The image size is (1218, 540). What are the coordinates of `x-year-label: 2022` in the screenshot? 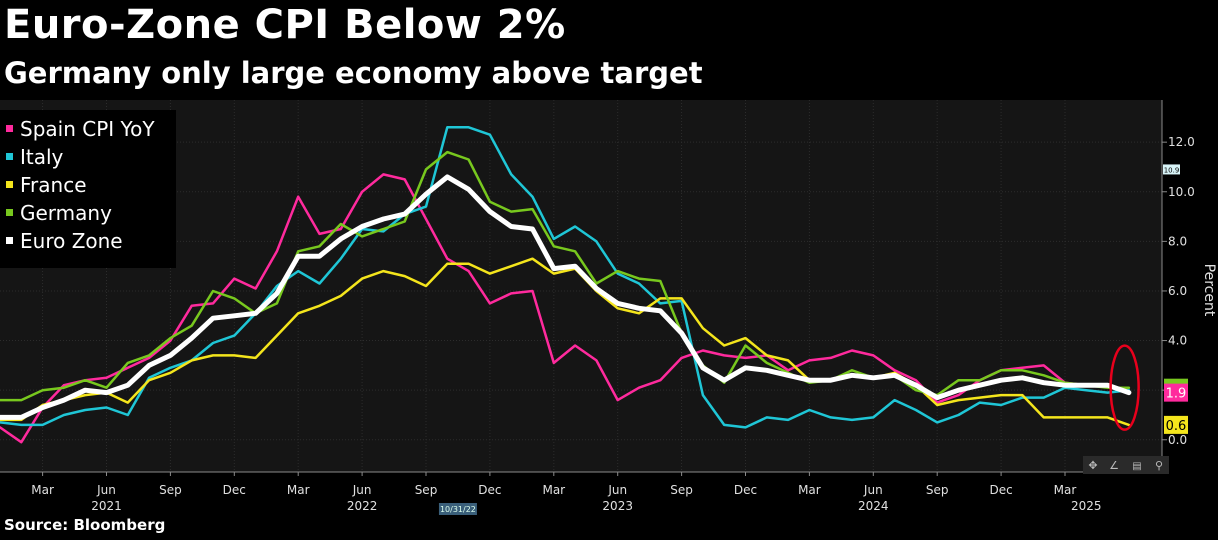 It's located at (362, 506).